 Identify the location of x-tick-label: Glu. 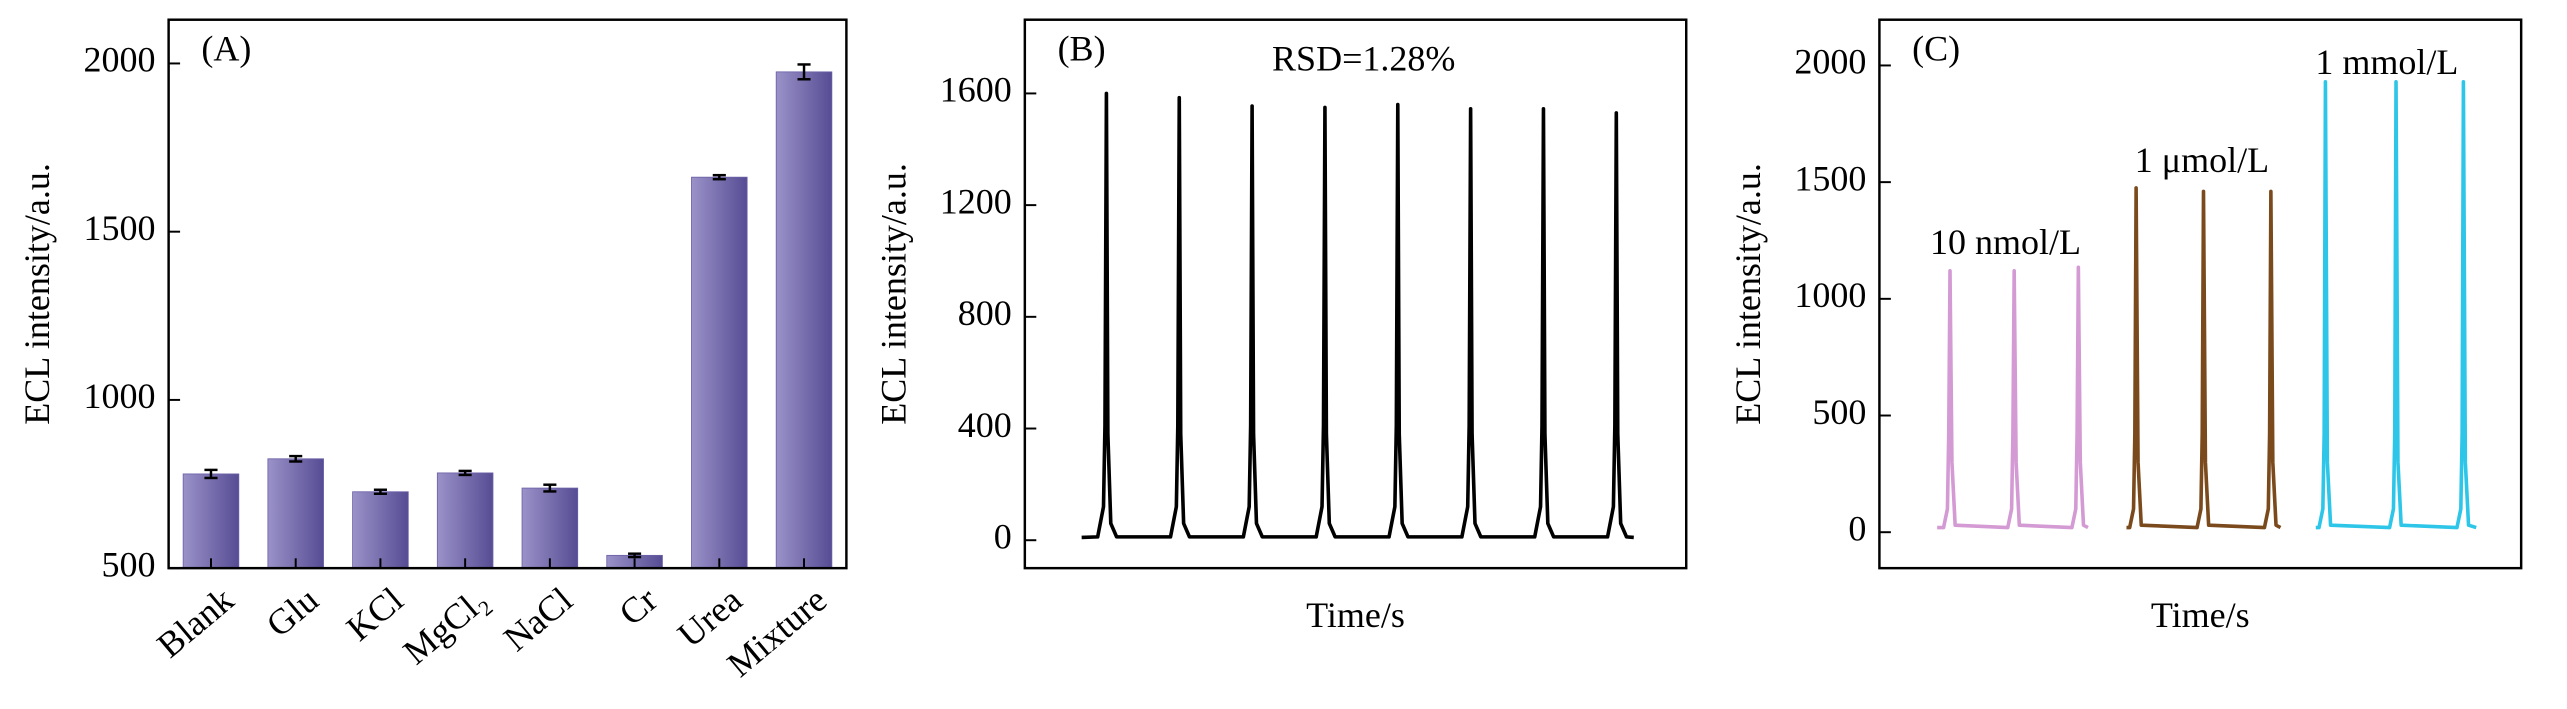
(292, 611).